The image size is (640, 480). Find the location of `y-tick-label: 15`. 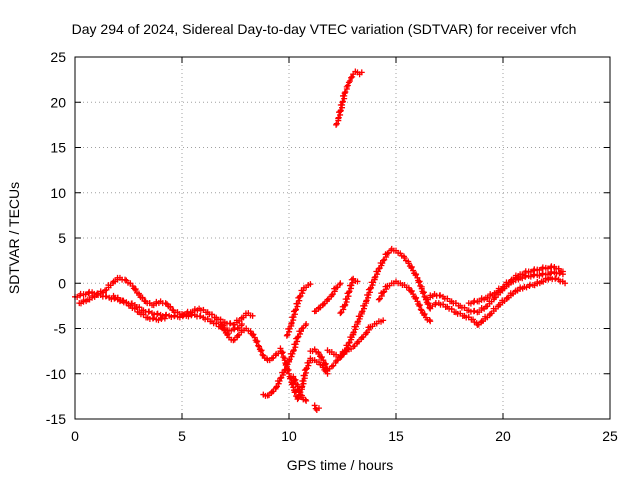

y-tick-label: 15 is located at coordinates (58, 148).